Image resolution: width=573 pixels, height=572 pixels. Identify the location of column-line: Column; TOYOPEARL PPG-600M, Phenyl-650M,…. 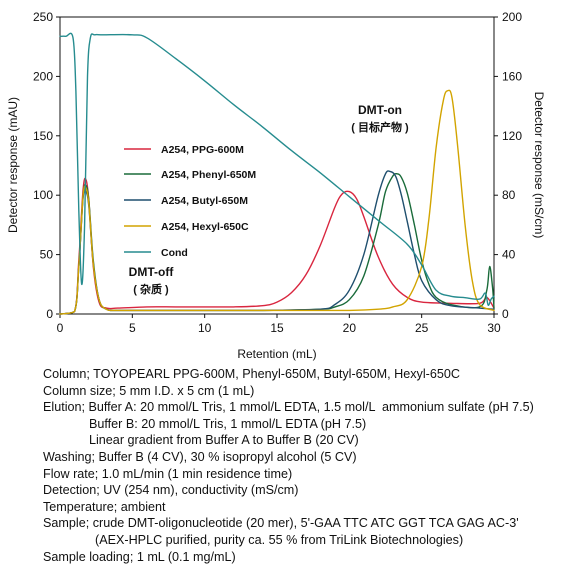
(251, 374).